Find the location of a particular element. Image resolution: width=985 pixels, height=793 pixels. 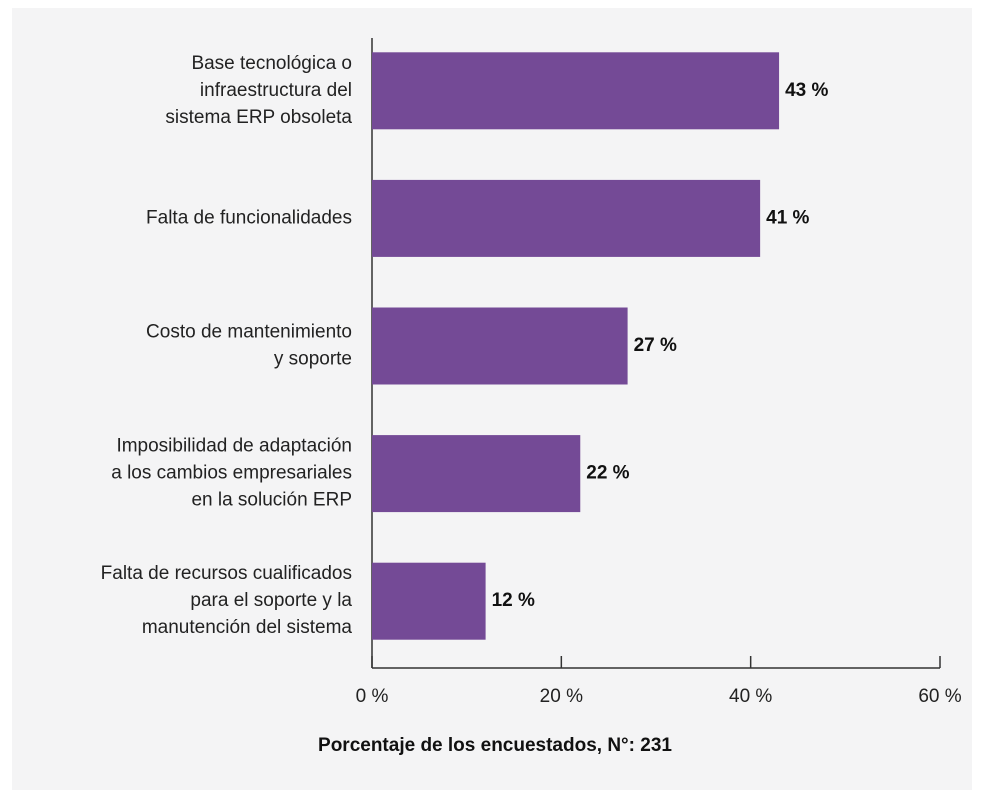

category-label: y soporte is located at coordinates (313, 359).